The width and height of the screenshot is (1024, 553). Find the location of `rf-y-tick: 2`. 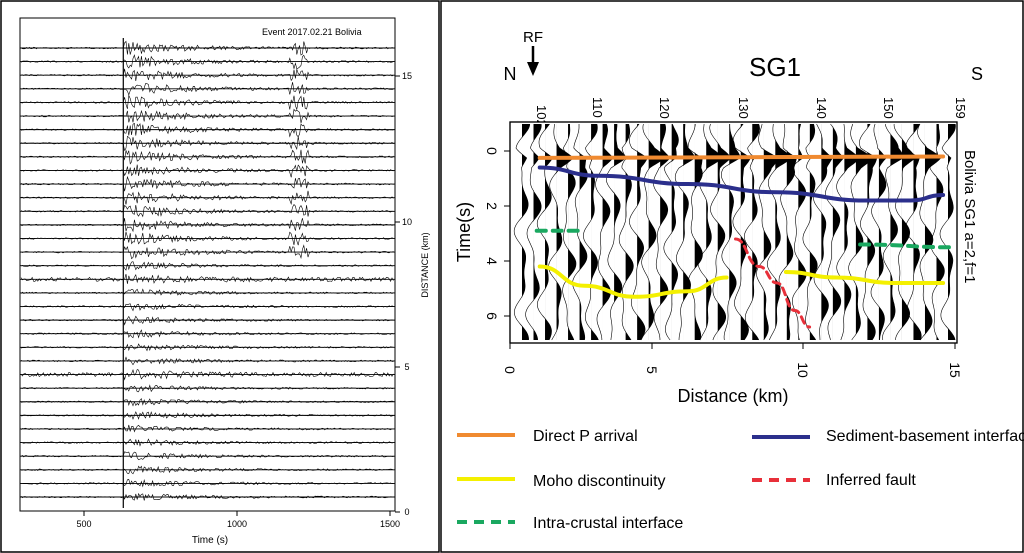

rf-y-tick: 2 is located at coordinates (492, 206).